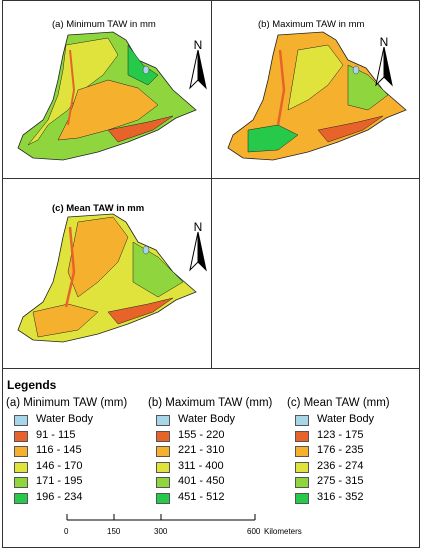 This screenshot has height=550, width=422. What do you see at coordinates (146, 250) in the screenshot?
I see `map-c-water` at bounding box center [146, 250].